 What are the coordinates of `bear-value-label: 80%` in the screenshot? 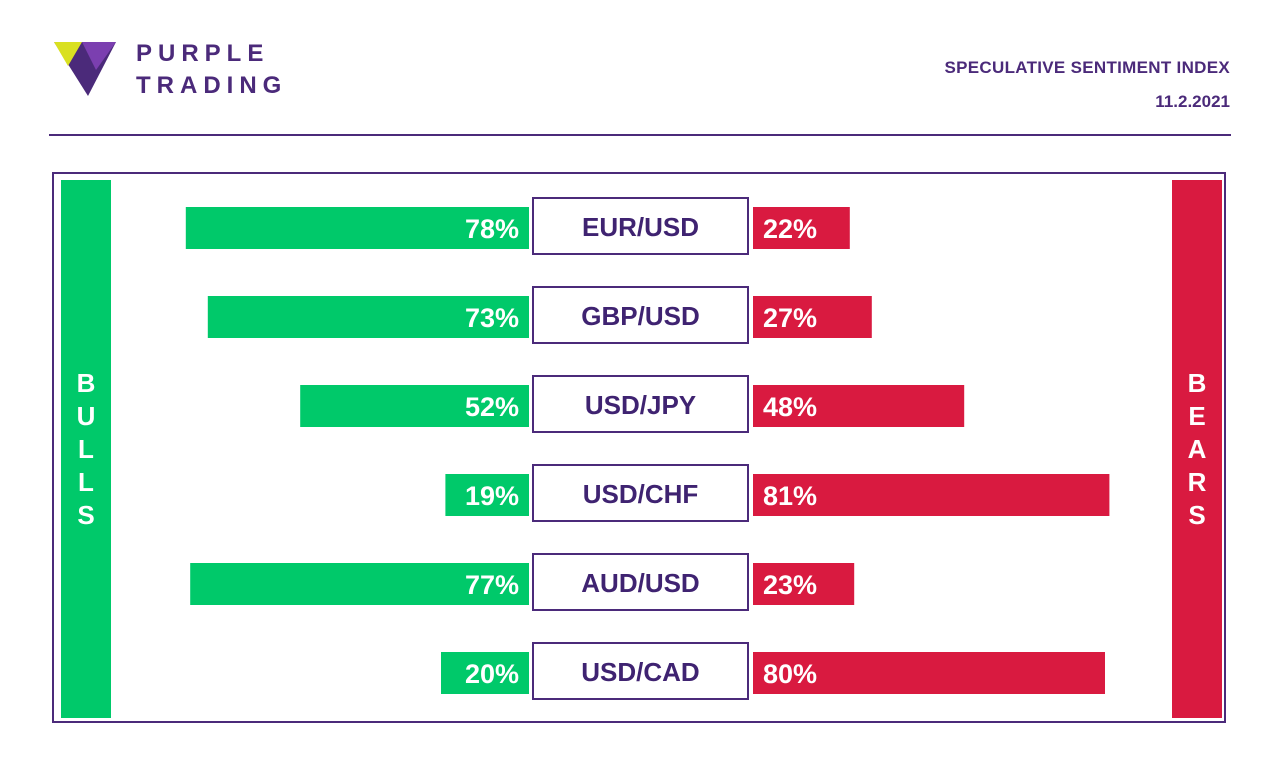 It's located at (790, 674).